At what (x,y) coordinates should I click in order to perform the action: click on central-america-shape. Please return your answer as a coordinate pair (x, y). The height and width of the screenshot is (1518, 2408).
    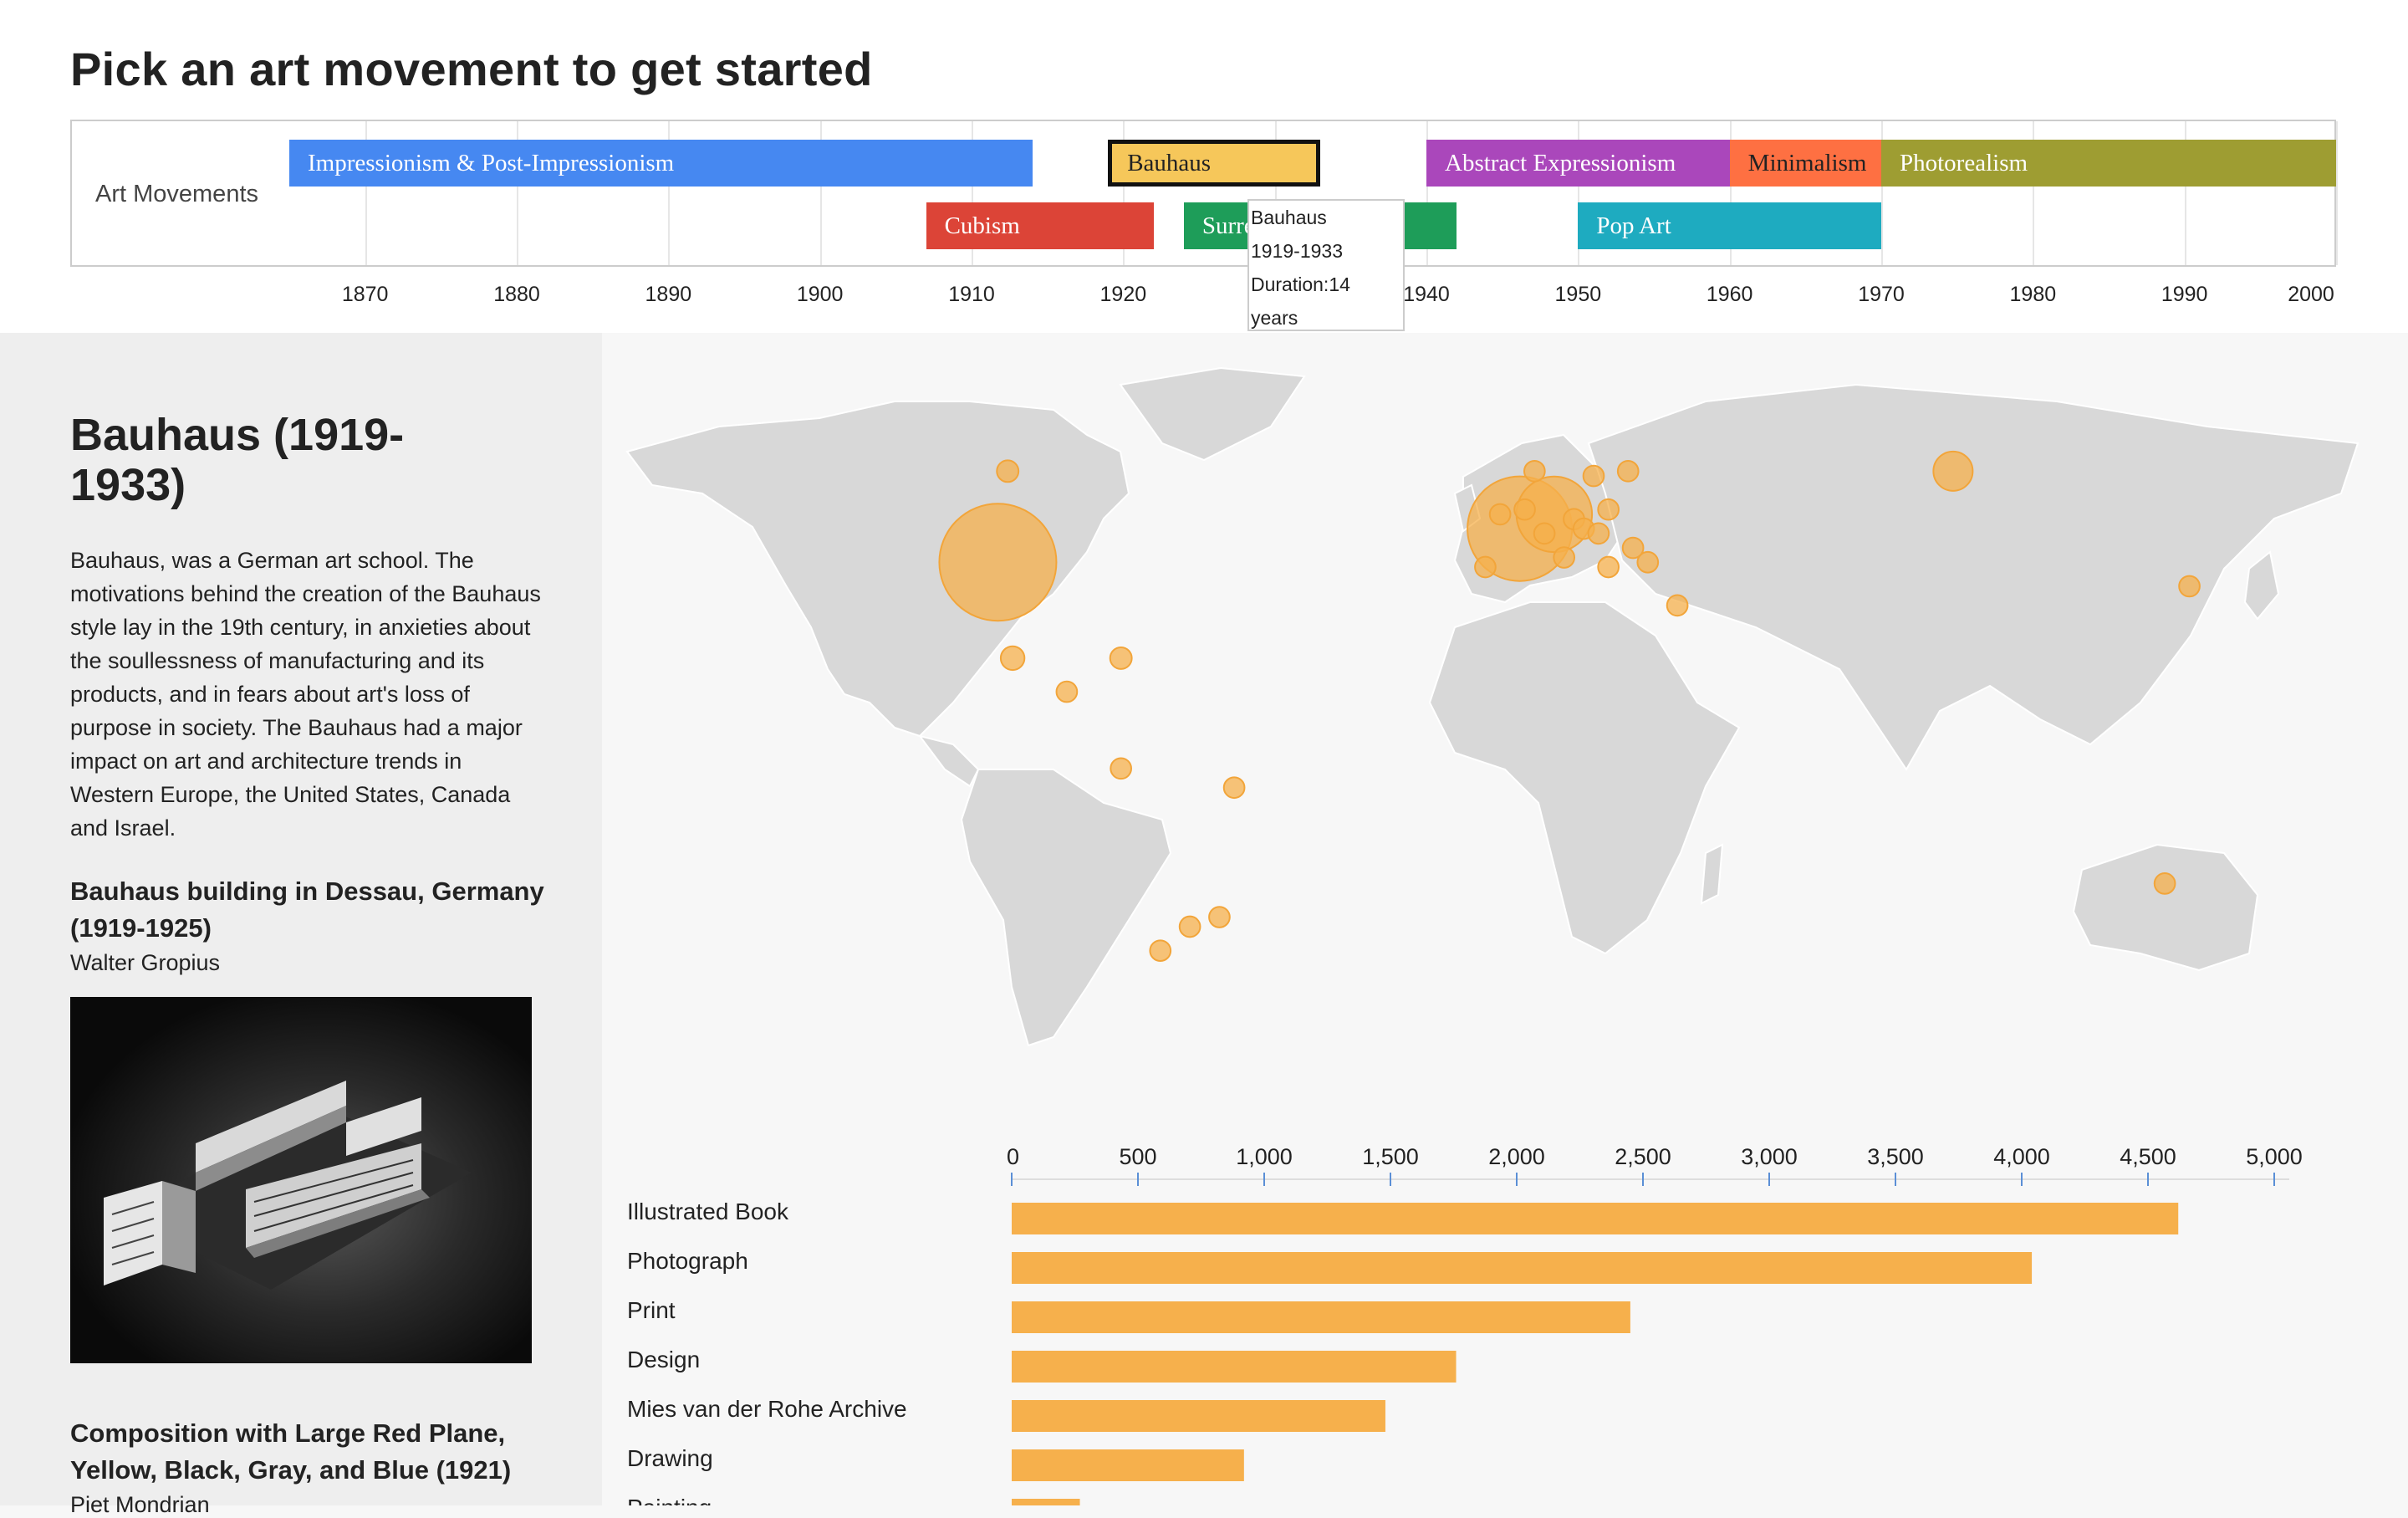
    Looking at the image, I should click on (949, 761).